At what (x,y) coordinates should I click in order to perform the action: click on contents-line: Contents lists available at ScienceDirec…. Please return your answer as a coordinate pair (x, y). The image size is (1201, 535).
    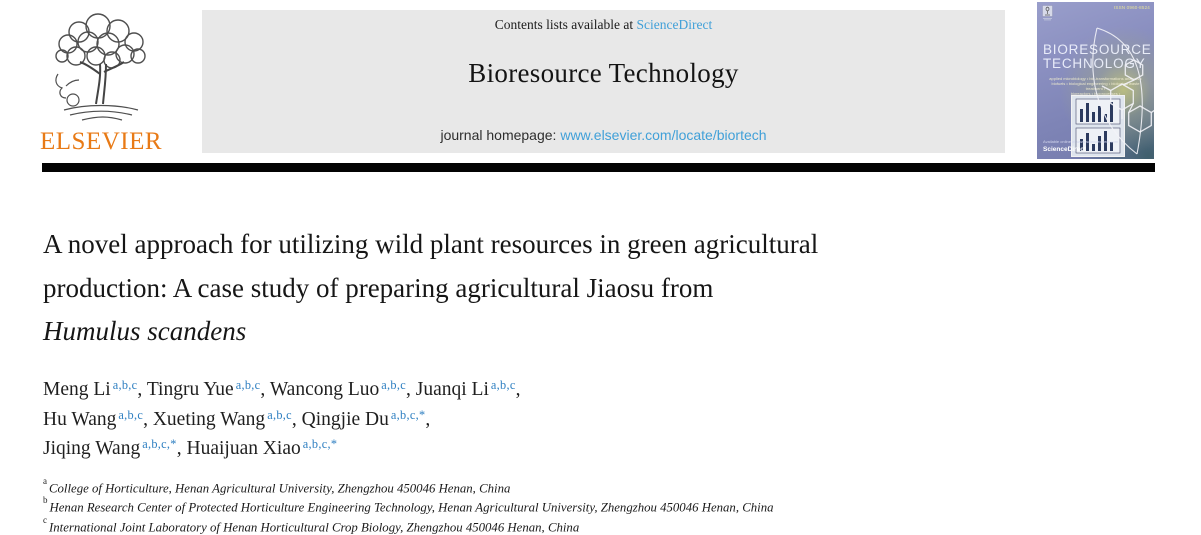
    Looking at the image, I should click on (603, 25).